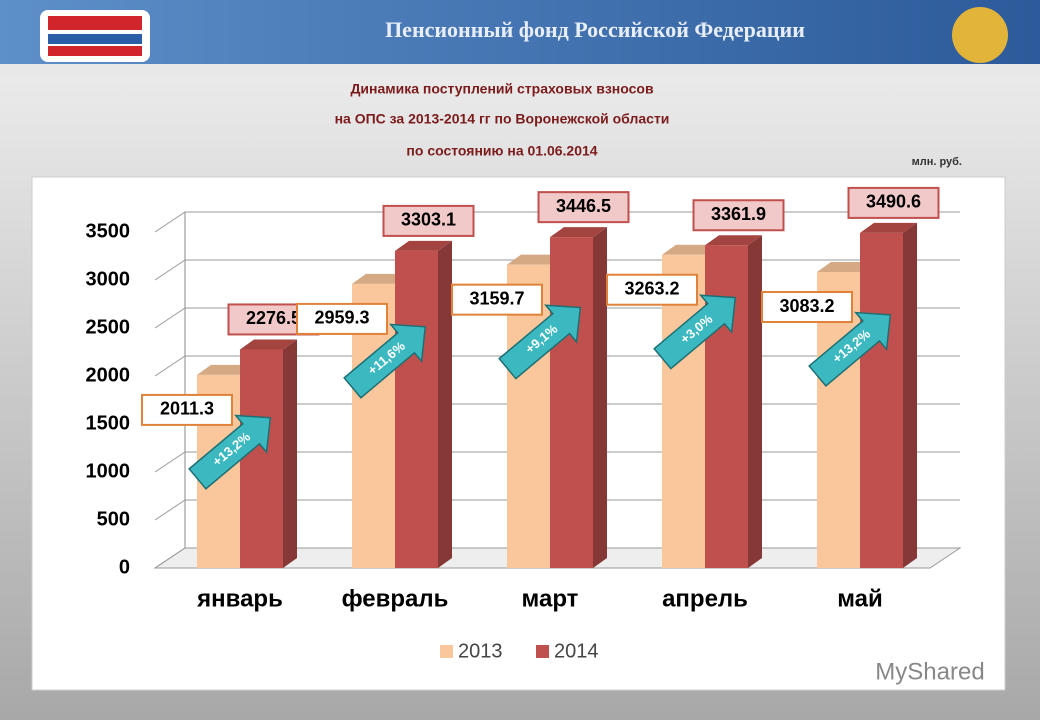  What do you see at coordinates (595, 29) in the screenshot?
I see `header-title: Пенсионный фонд Российской Федерации` at bounding box center [595, 29].